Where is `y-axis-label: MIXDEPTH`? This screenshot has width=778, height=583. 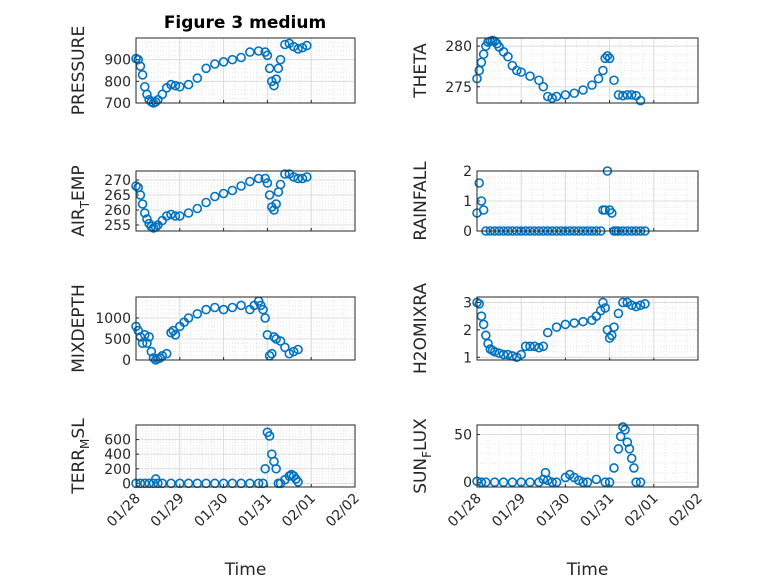
y-axis-label: MIXDEPTH is located at coordinates (79, 328).